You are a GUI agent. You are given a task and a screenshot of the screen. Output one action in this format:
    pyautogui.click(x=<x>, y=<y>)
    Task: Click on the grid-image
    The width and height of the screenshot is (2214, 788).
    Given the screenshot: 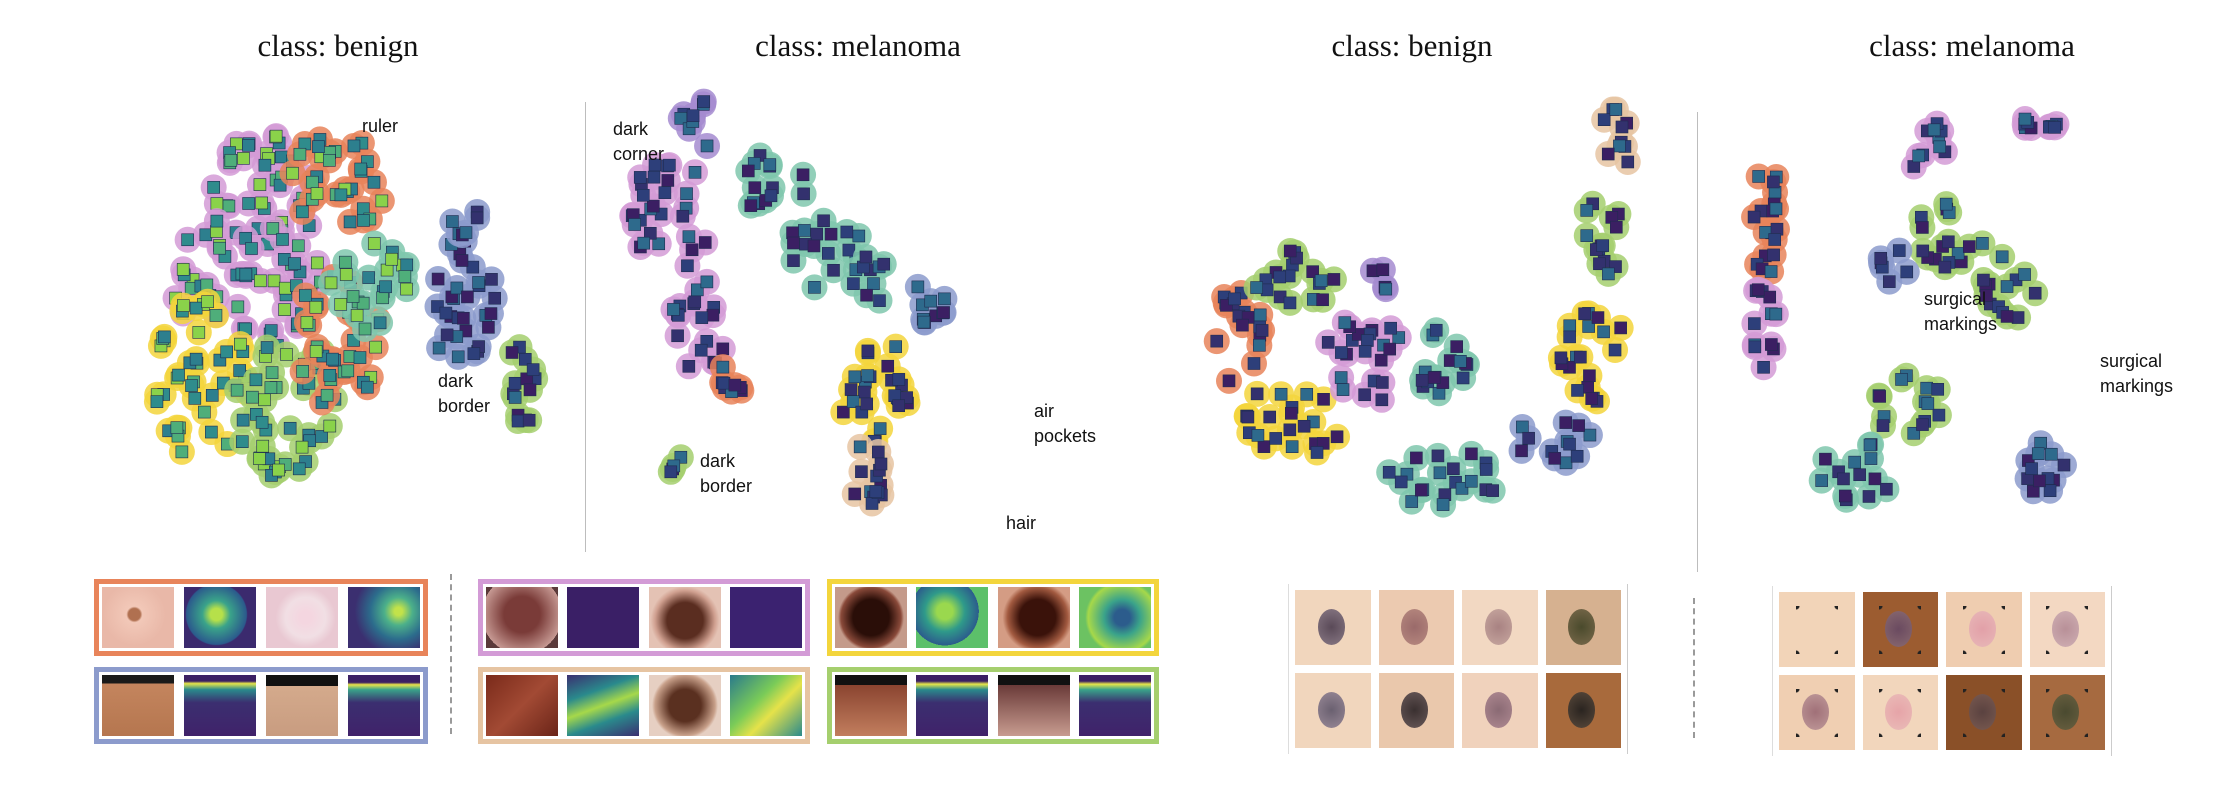 What is the action you would take?
    pyautogui.click(x=1583, y=627)
    